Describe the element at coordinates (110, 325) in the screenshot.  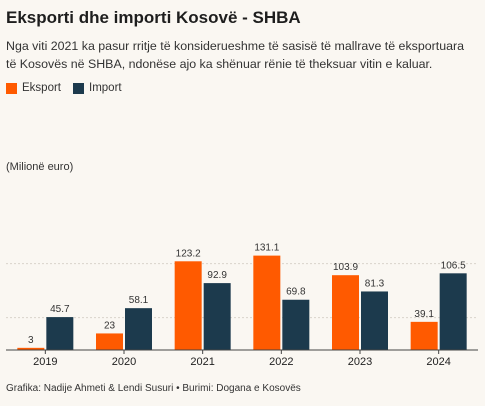
I see `data-label-eksport-2020: 23` at that location.